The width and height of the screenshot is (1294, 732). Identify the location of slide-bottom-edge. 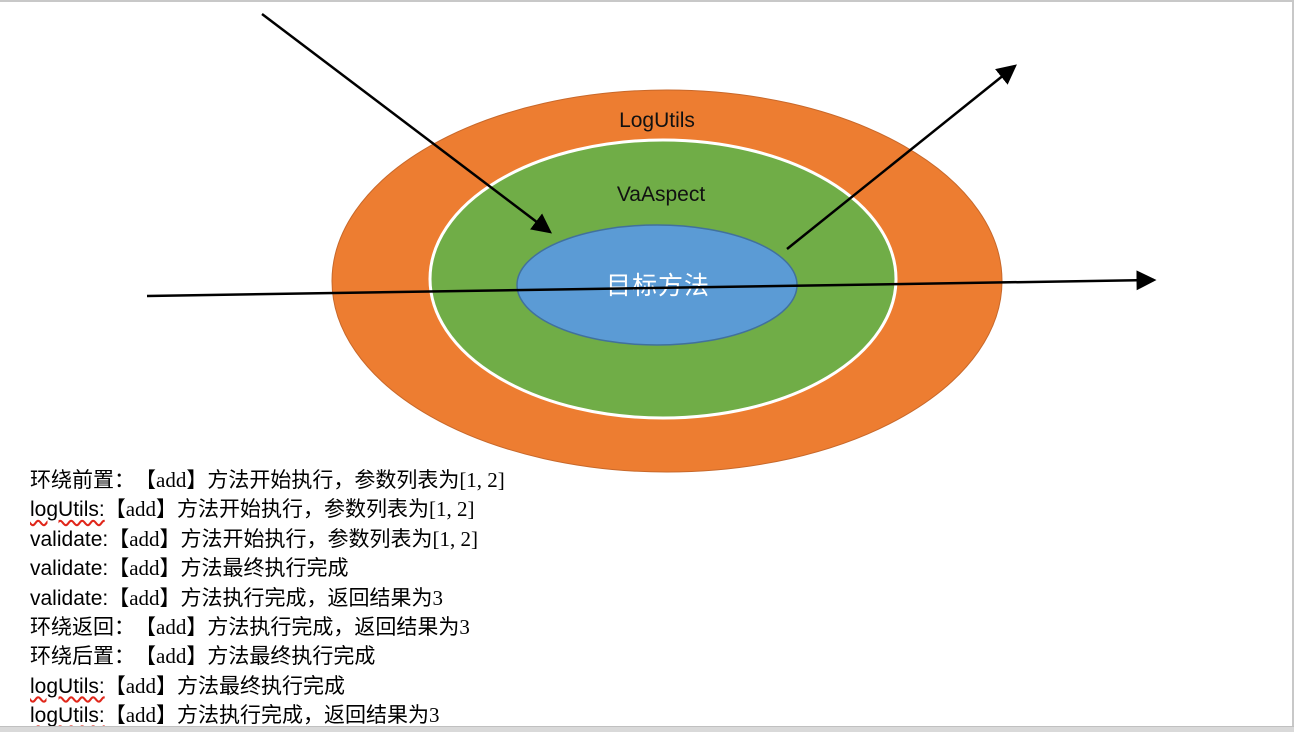
(647, 729).